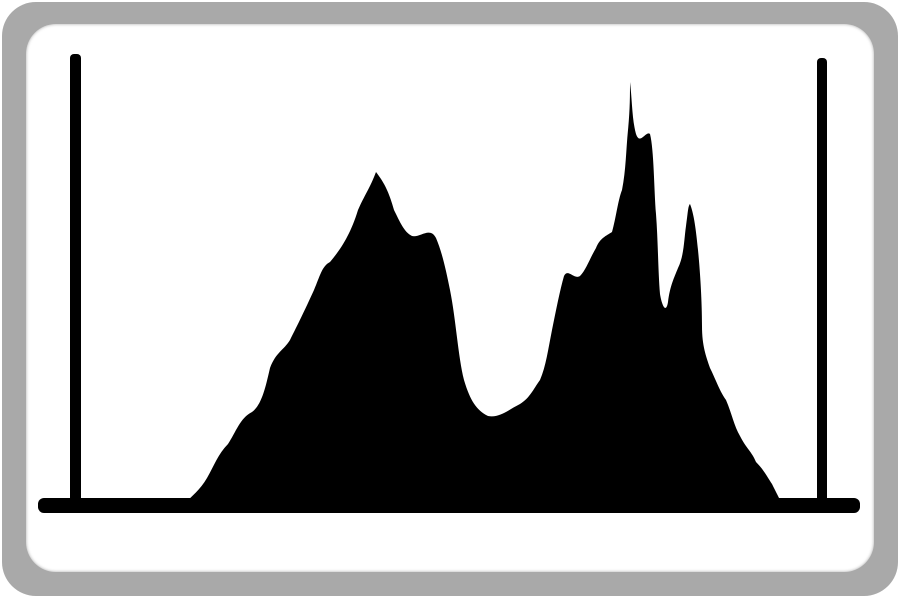 The width and height of the screenshot is (900, 600). What do you see at coordinates (449, 505) in the screenshot?
I see `histogram-baseline` at bounding box center [449, 505].